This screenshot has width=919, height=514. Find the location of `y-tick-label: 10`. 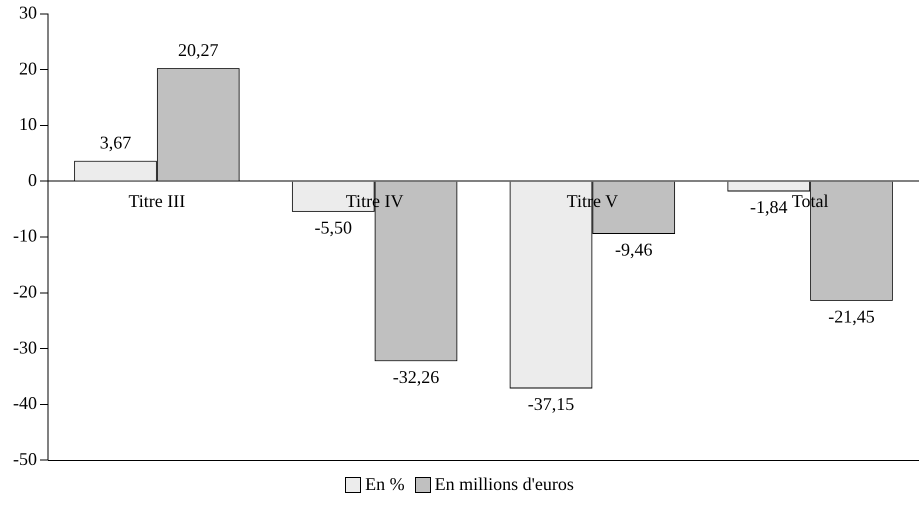

y-tick-label: 10 is located at coordinates (27, 124).